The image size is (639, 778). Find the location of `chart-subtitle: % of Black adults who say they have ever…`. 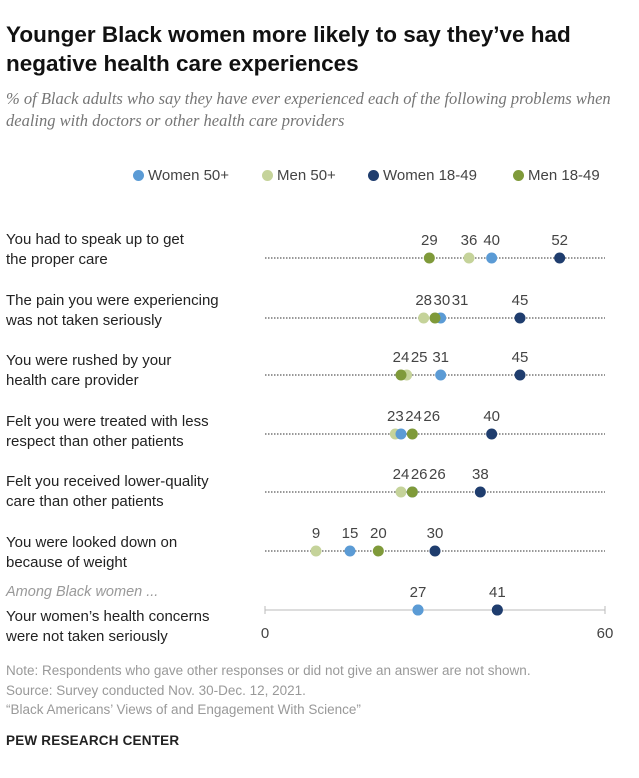

chart-subtitle: % of Black adults who say they have ever… is located at coordinates (308, 109).